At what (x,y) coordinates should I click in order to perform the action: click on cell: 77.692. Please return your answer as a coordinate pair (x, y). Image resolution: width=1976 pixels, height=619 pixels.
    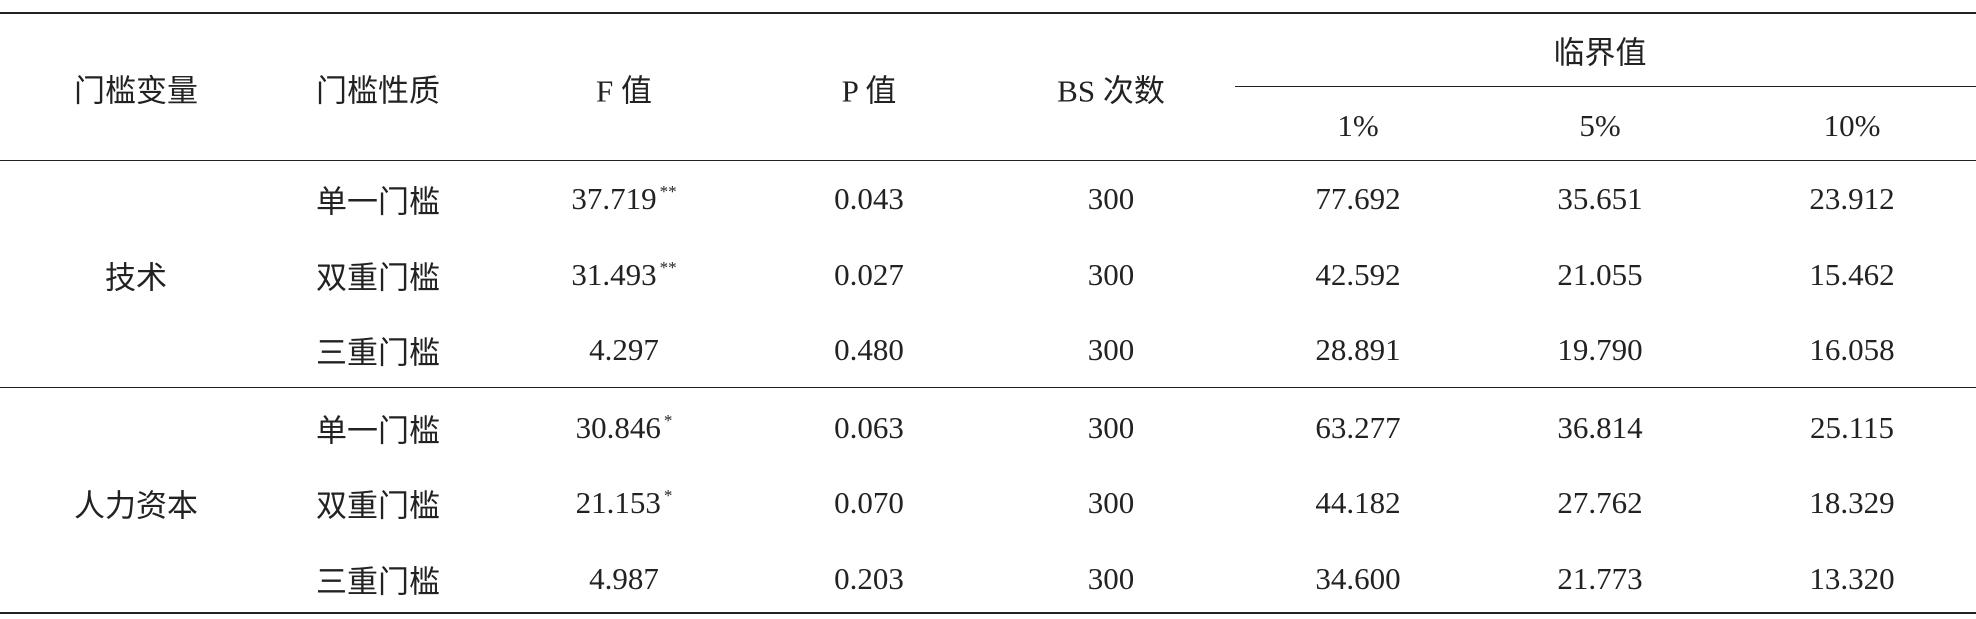
    Looking at the image, I should click on (1357, 199).